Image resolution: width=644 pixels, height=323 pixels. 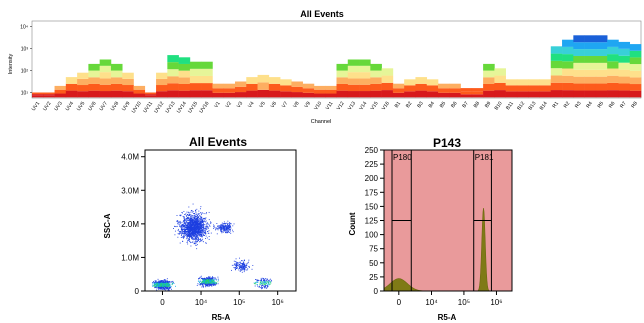 I want to click on spectral-x-tick: V11, so click(x=330, y=106).